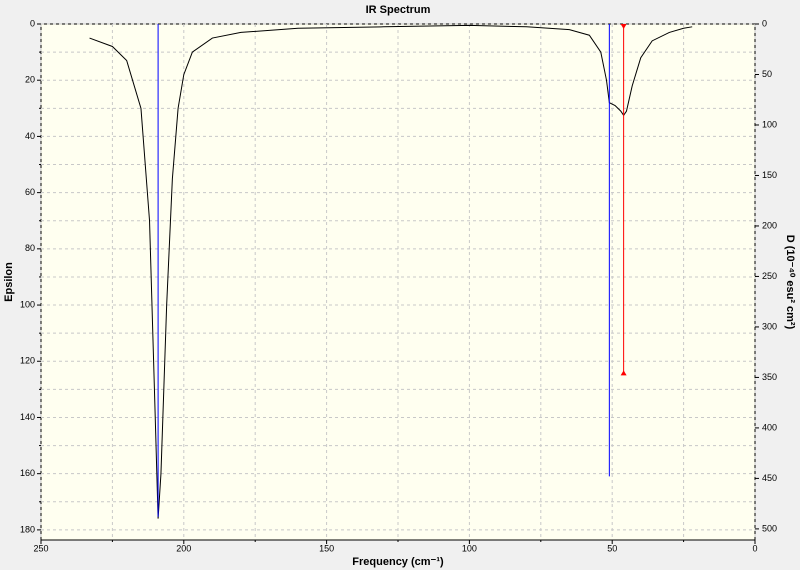 The image size is (800, 570). I want to click on y-axis-label: Epsilon, so click(9, 282).